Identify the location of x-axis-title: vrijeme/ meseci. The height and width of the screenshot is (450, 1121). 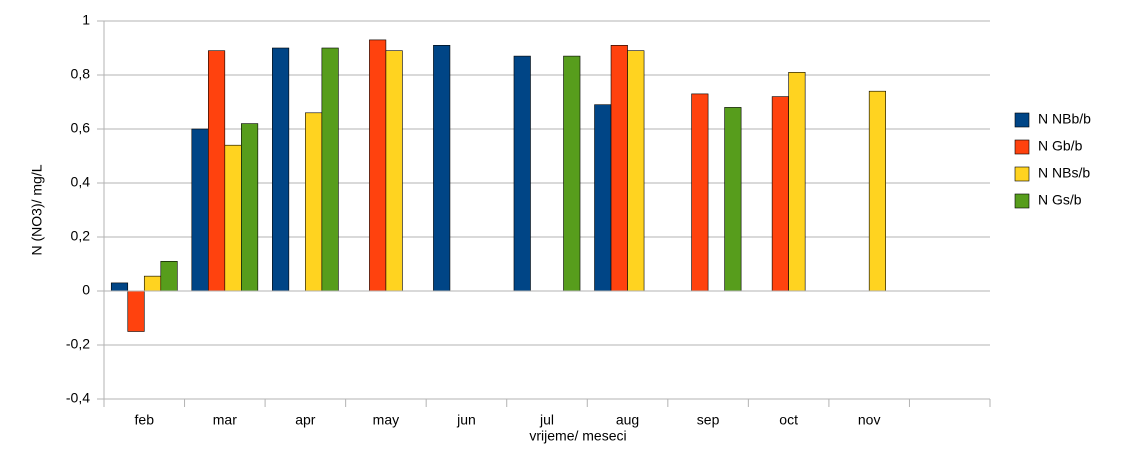
(577, 436).